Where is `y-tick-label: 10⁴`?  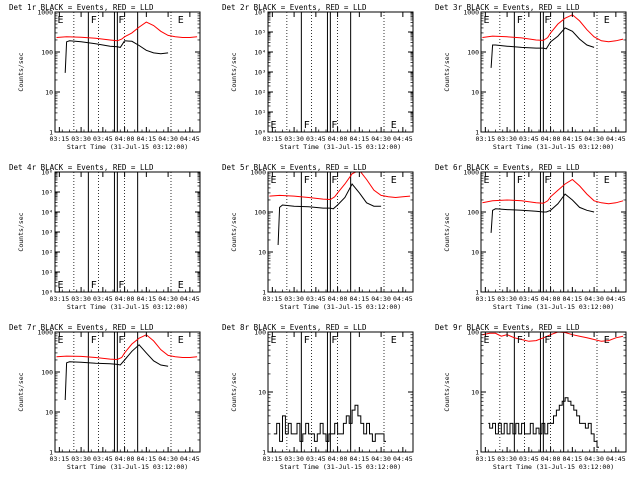
y-tick-label: 10⁴ is located at coordinates (260, 53).